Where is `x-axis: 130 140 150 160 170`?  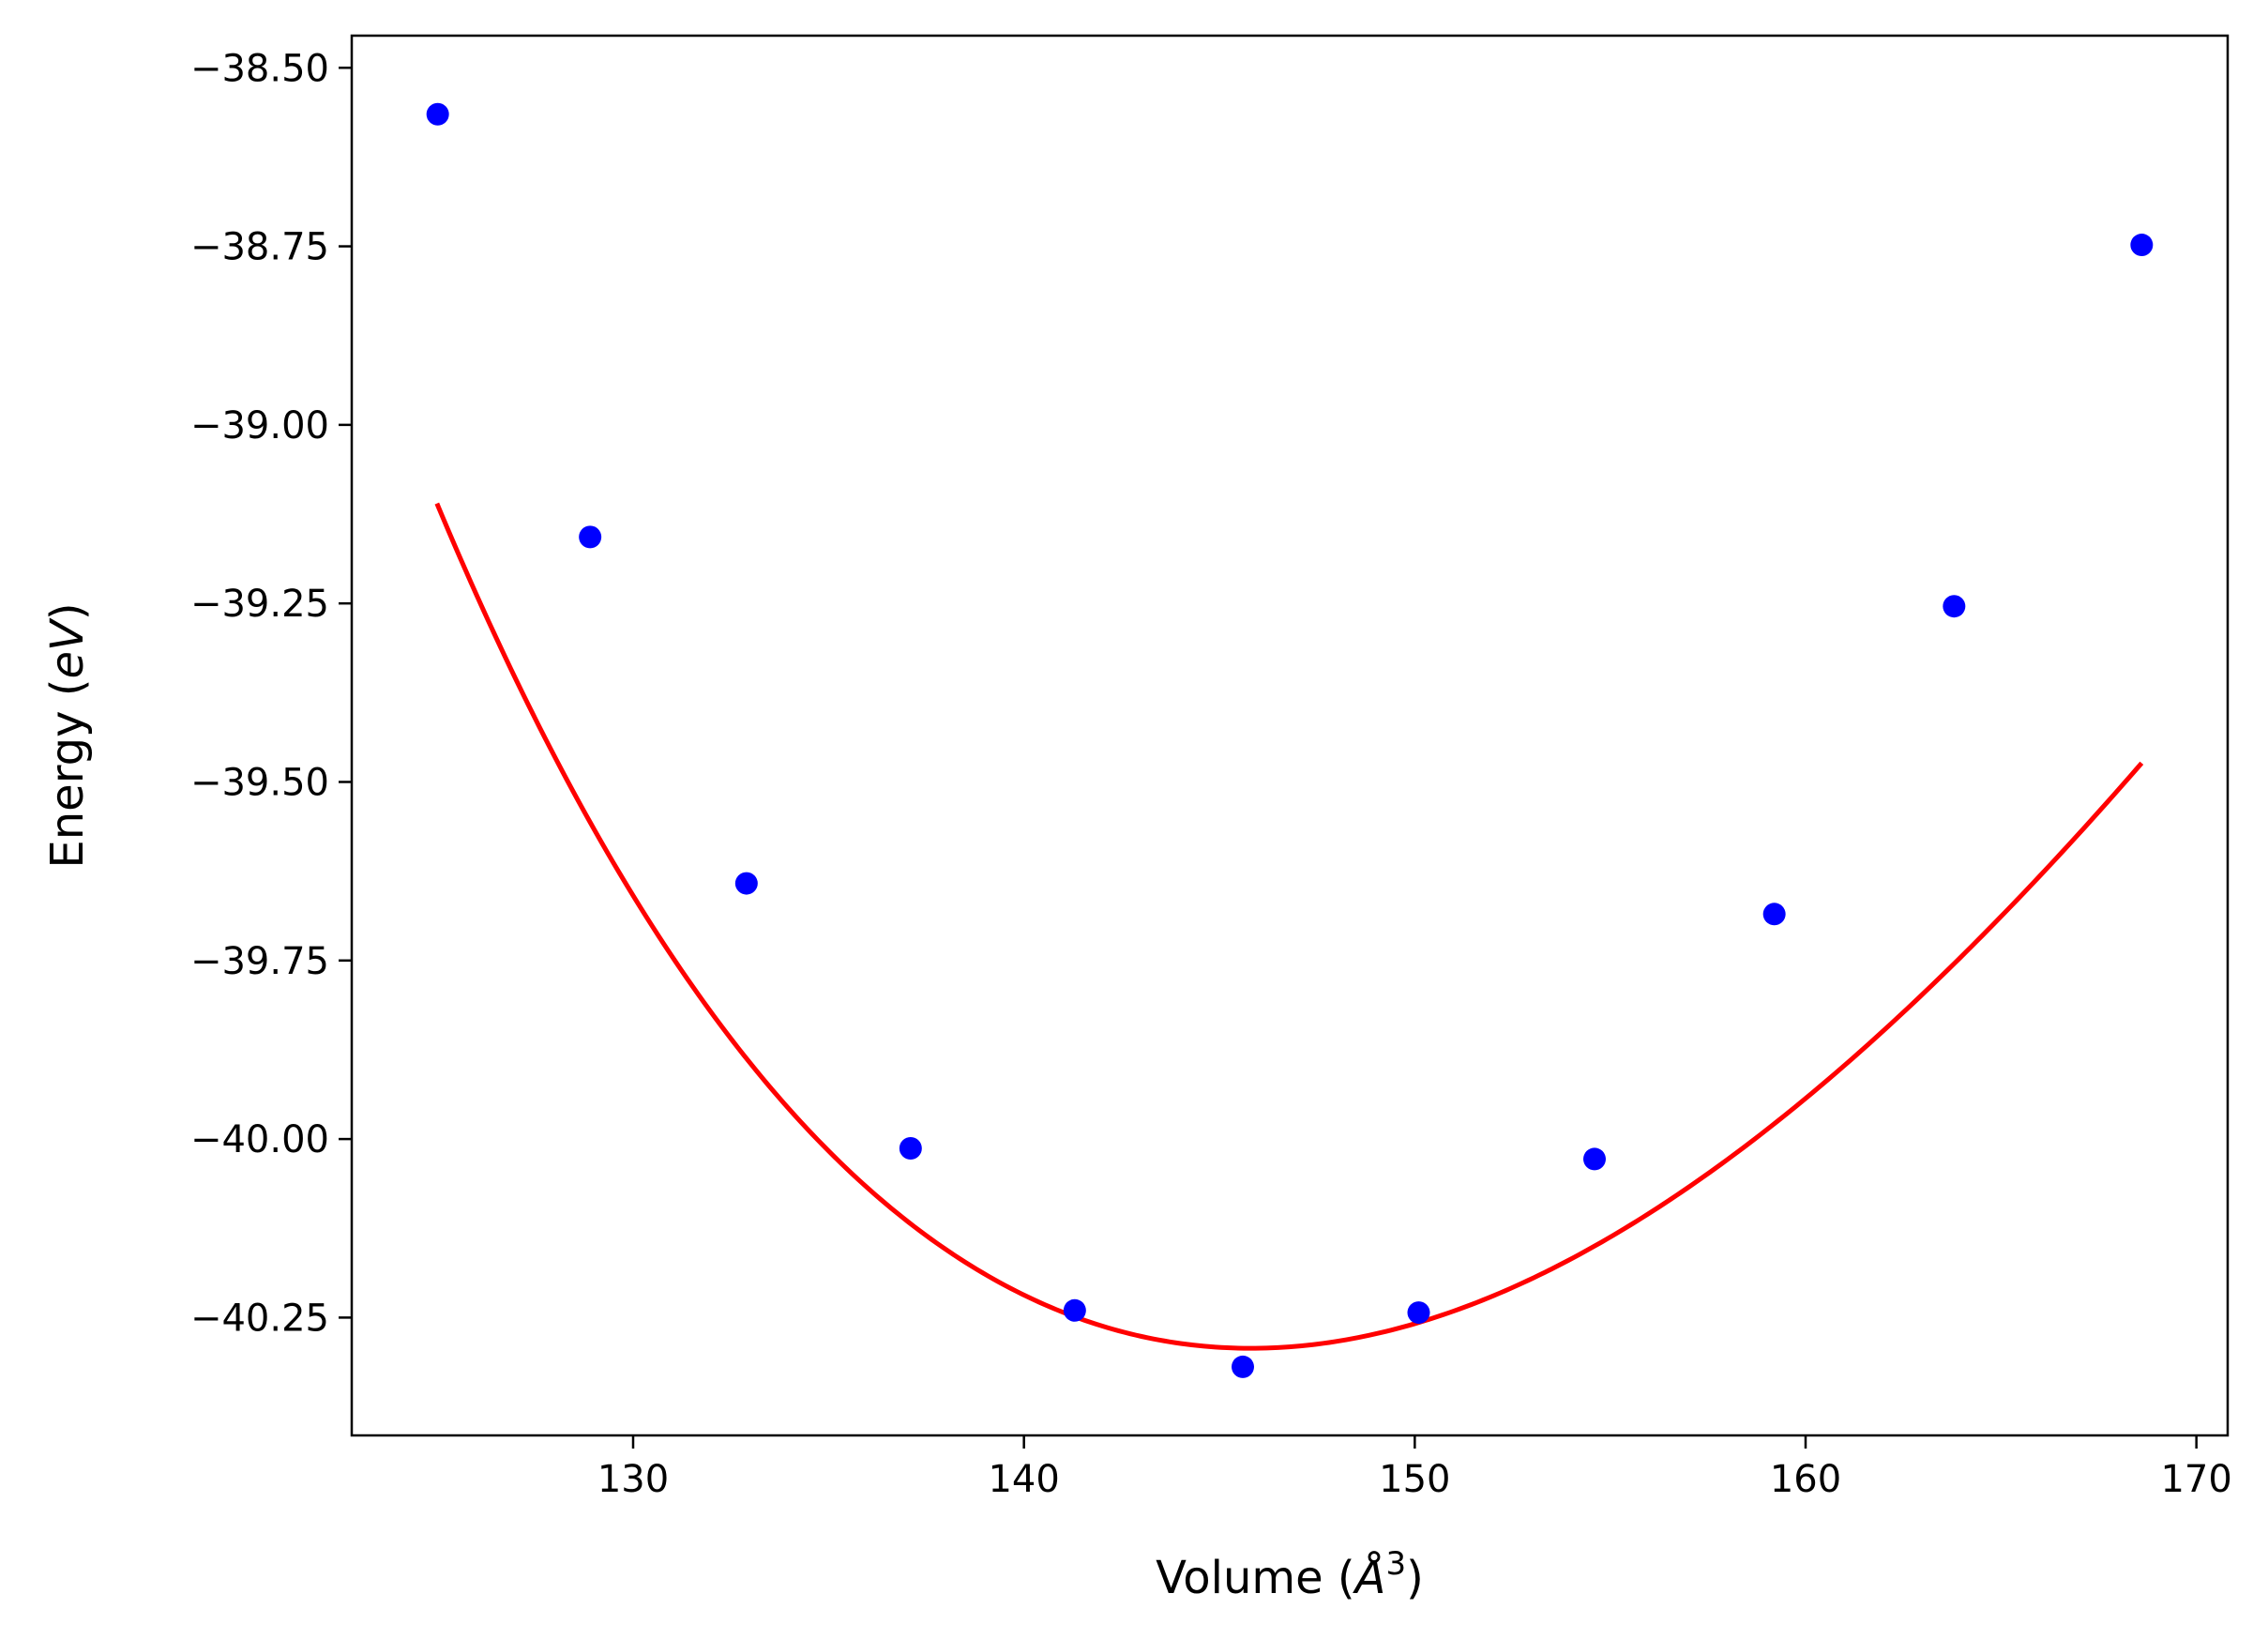
x-axis: 130 140 150 160 170 is located at coordinates (1414, 1468).